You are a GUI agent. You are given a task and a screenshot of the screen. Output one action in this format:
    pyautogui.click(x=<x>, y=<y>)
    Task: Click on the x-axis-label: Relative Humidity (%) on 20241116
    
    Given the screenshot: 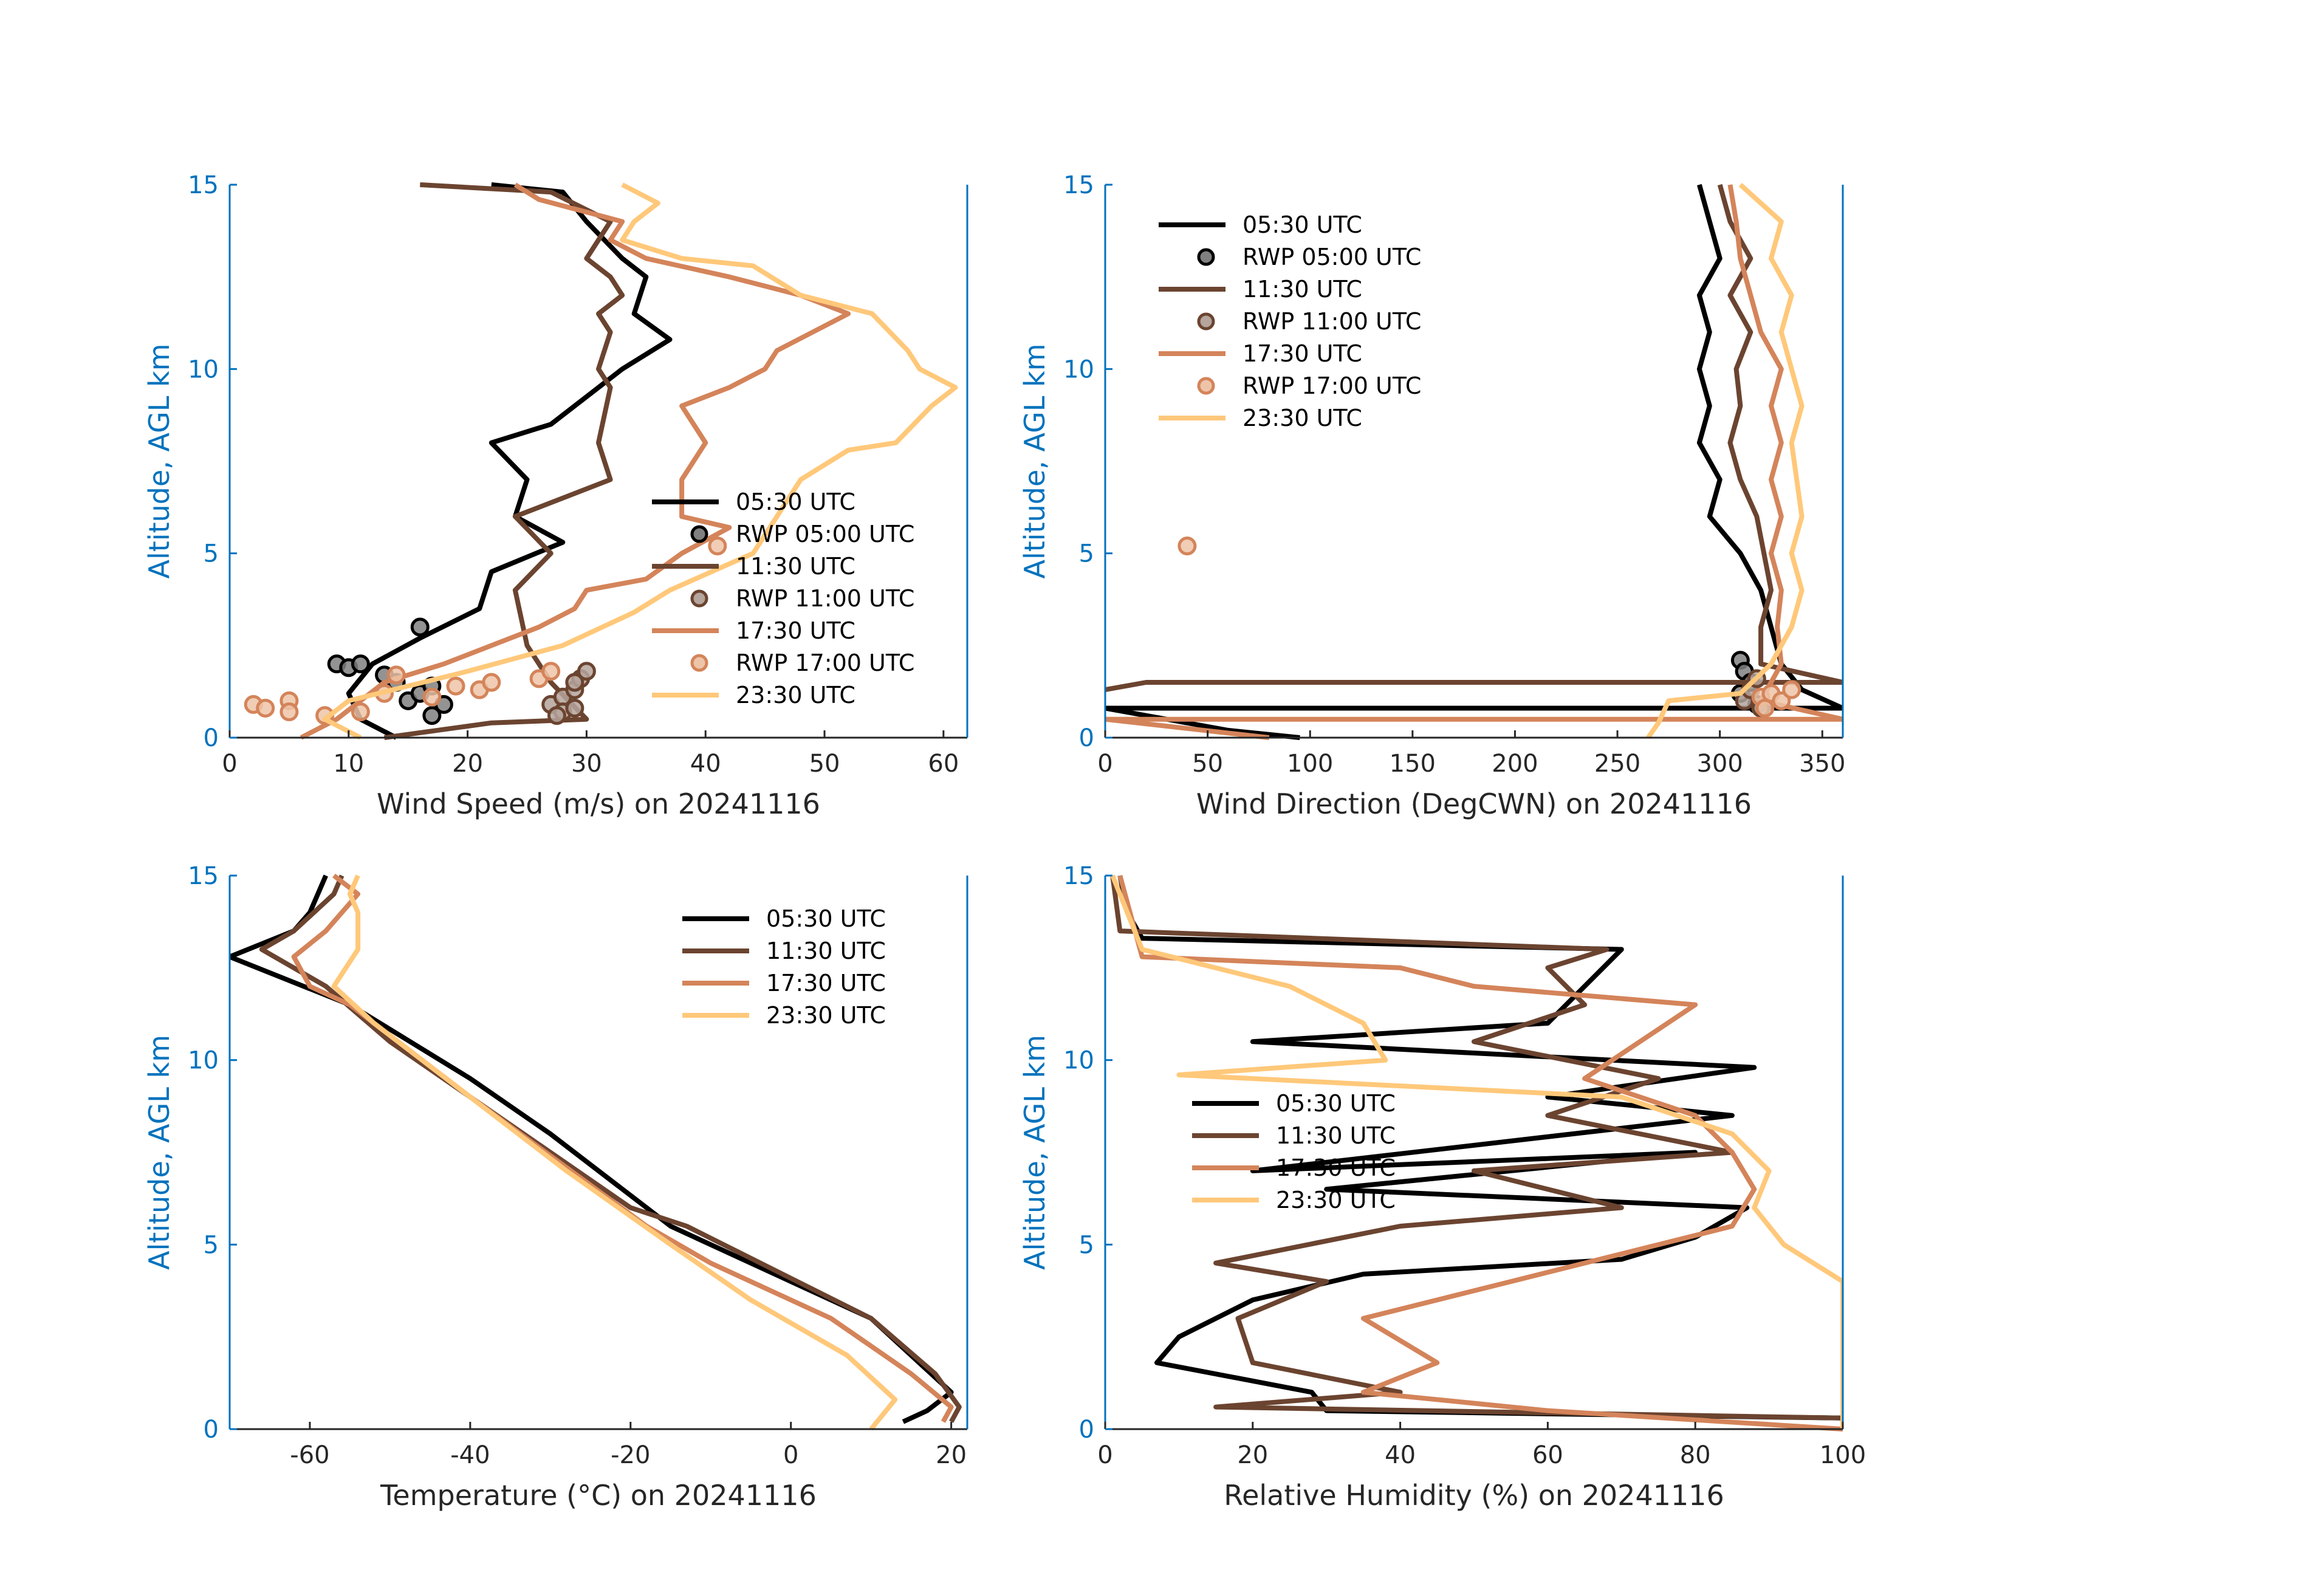 What is the action you would take?
    pyautogui.click(x=1474, y=1495)
    